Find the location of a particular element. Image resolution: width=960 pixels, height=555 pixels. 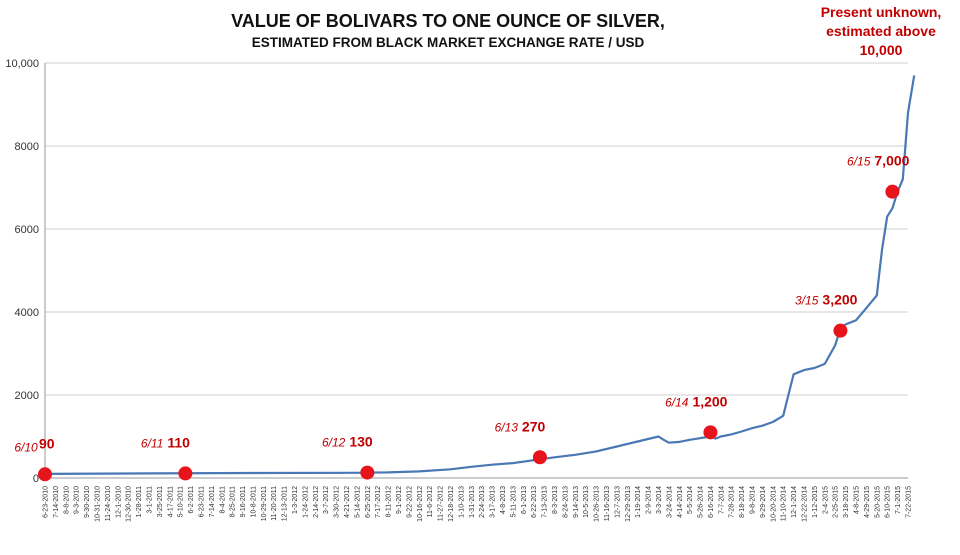

x-tick-label: 2-25-2015 is located at coordinates (836, 502).